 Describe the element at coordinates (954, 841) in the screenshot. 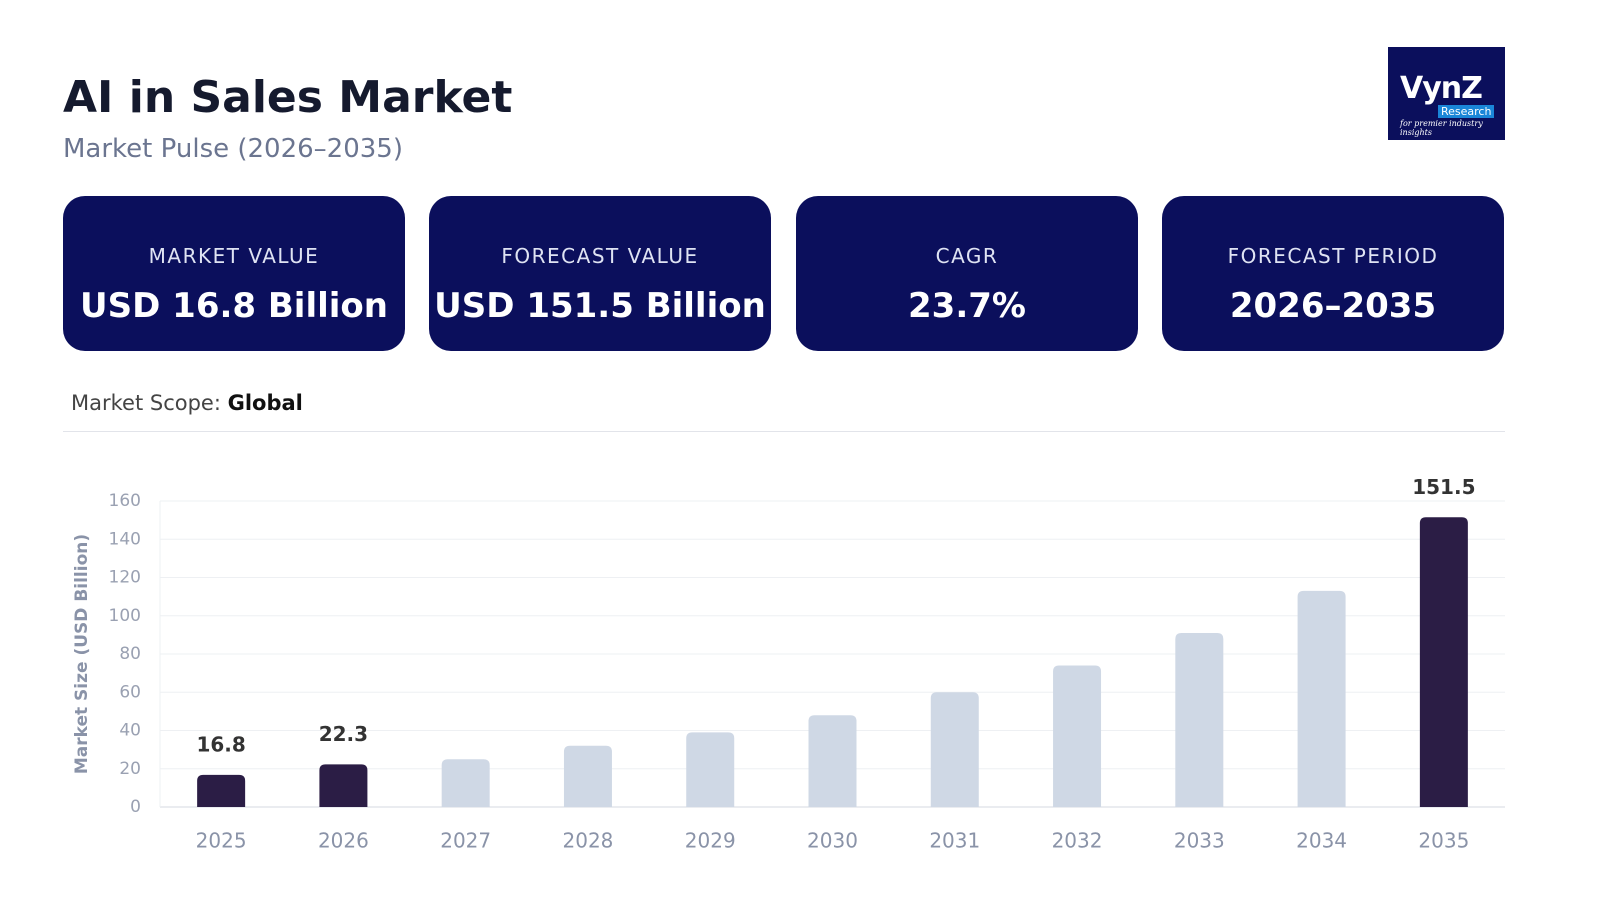

I see `x-tick-label: 2031` at that location.